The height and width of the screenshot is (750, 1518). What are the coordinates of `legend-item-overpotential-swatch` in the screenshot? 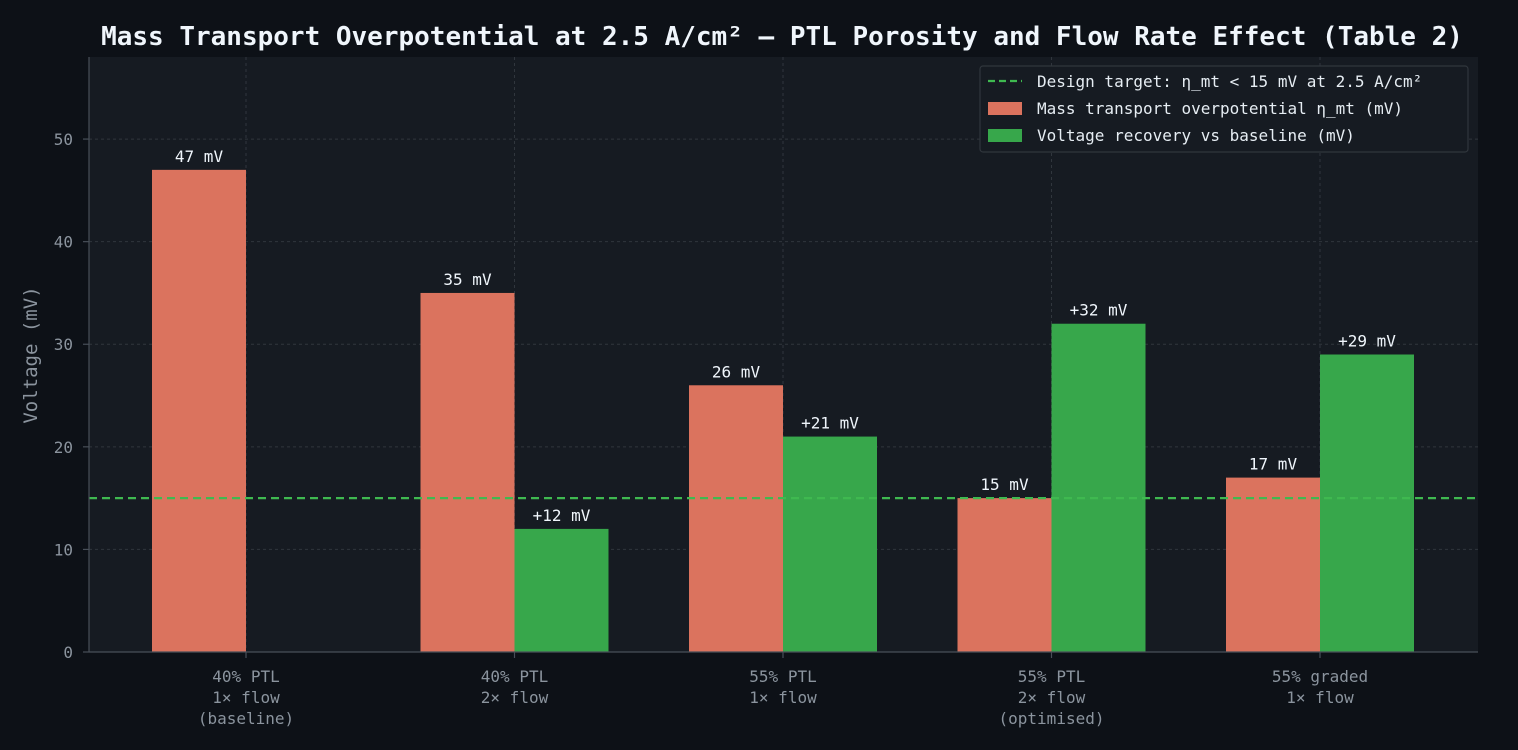 It's located at (1005, 108).